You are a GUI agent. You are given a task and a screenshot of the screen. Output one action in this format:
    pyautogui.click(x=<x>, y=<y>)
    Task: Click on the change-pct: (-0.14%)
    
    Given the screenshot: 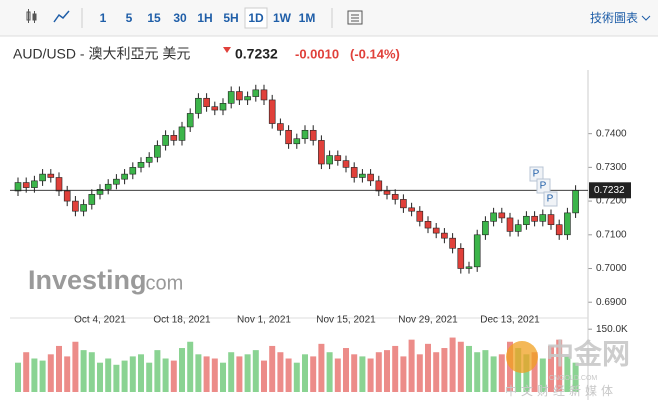 What is the action you would take?
    pyautogui.click(x=375, y=53)
    